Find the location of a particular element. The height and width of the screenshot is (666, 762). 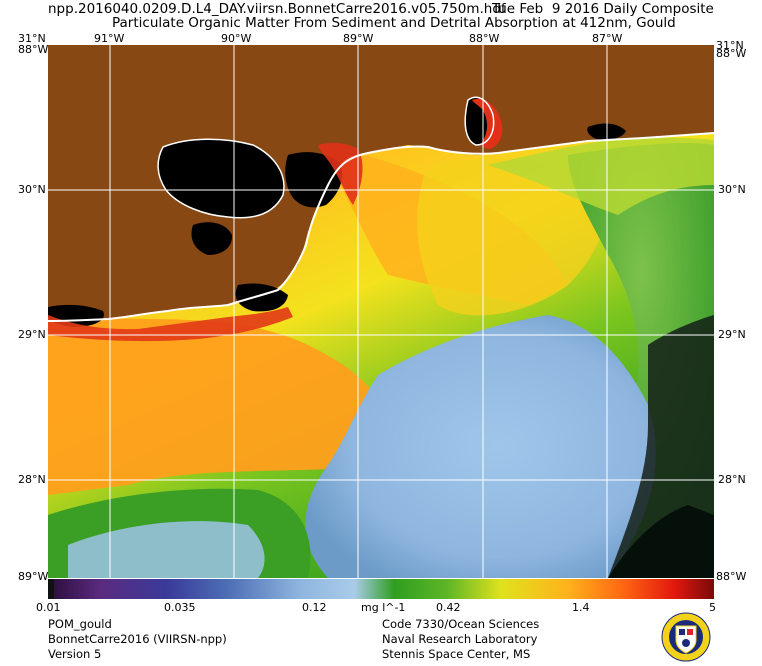

lon-label-91w: 91°W is located at coordinates (109, 38).